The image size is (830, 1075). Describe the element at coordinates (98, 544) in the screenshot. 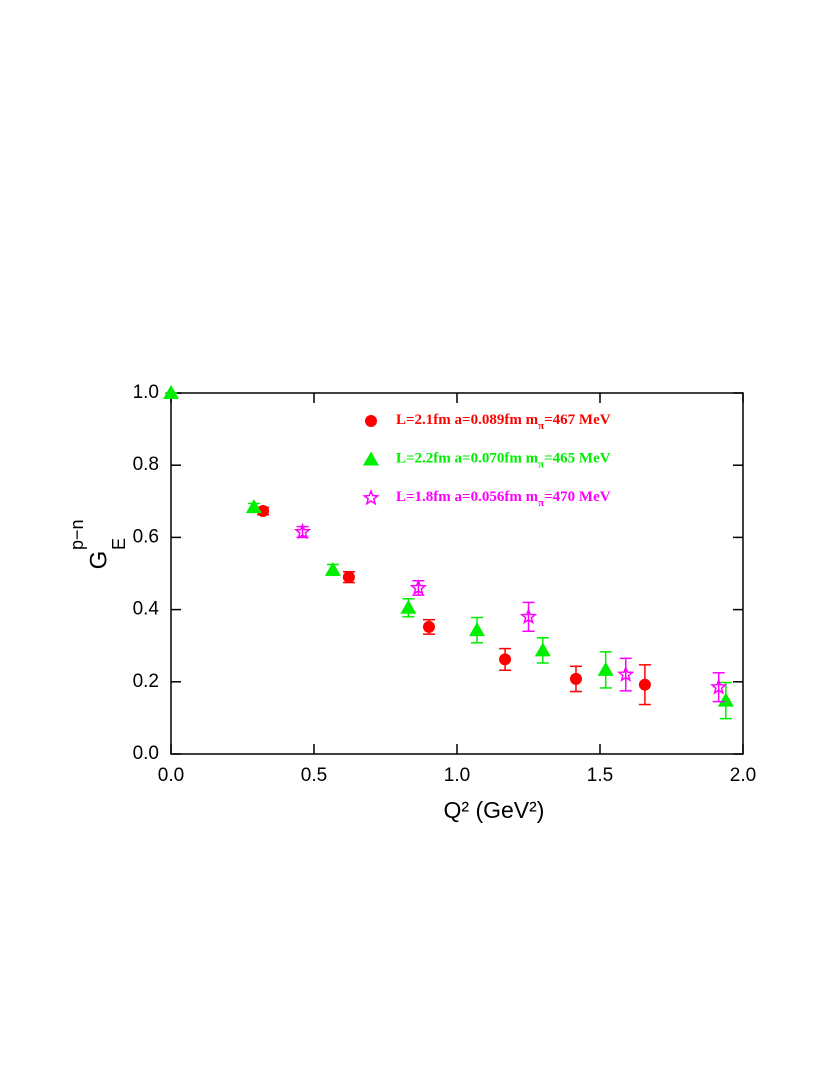

I see `y-axis-label: Gp−n E` at that location.